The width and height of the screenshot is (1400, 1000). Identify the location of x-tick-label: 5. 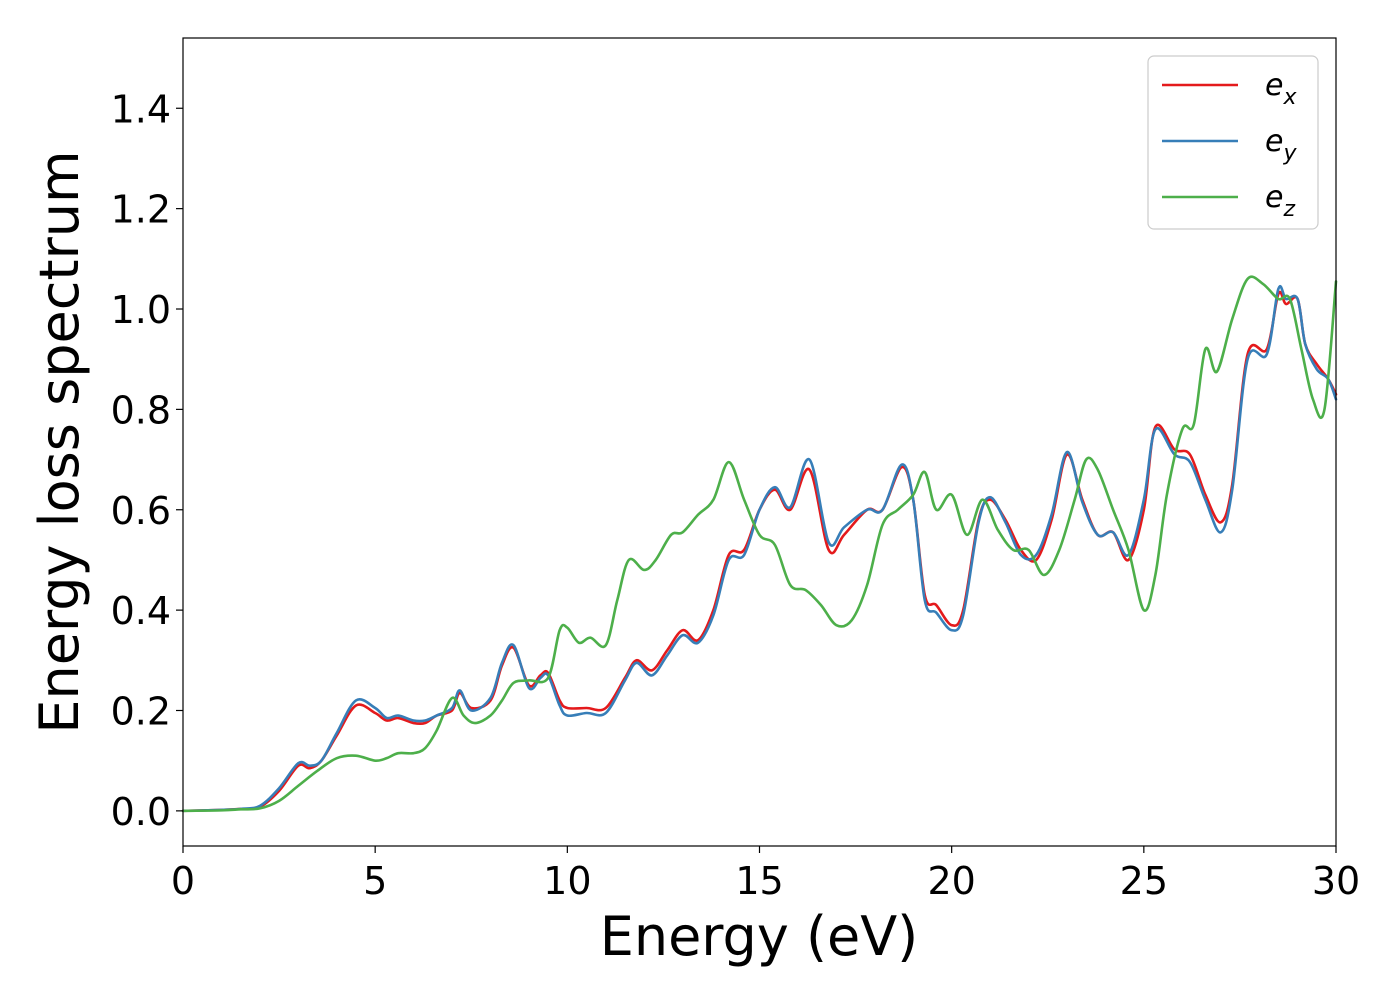
(375, 881).